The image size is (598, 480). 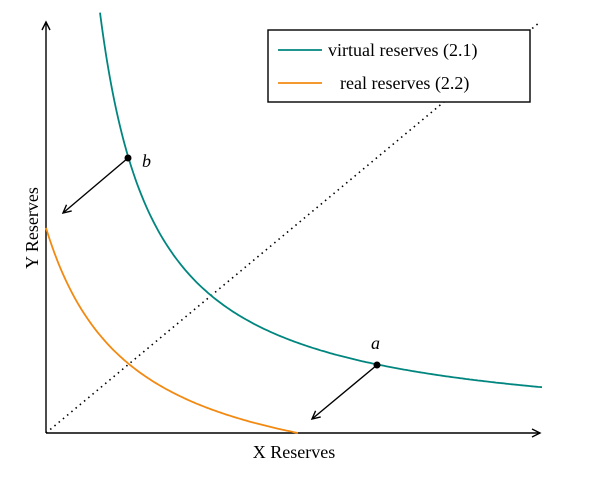 What do you see at coordinates (402, 50) in the screenshot?
I see `legend-label: virtual reserves (2.1)` at bounding box center [402, 50].